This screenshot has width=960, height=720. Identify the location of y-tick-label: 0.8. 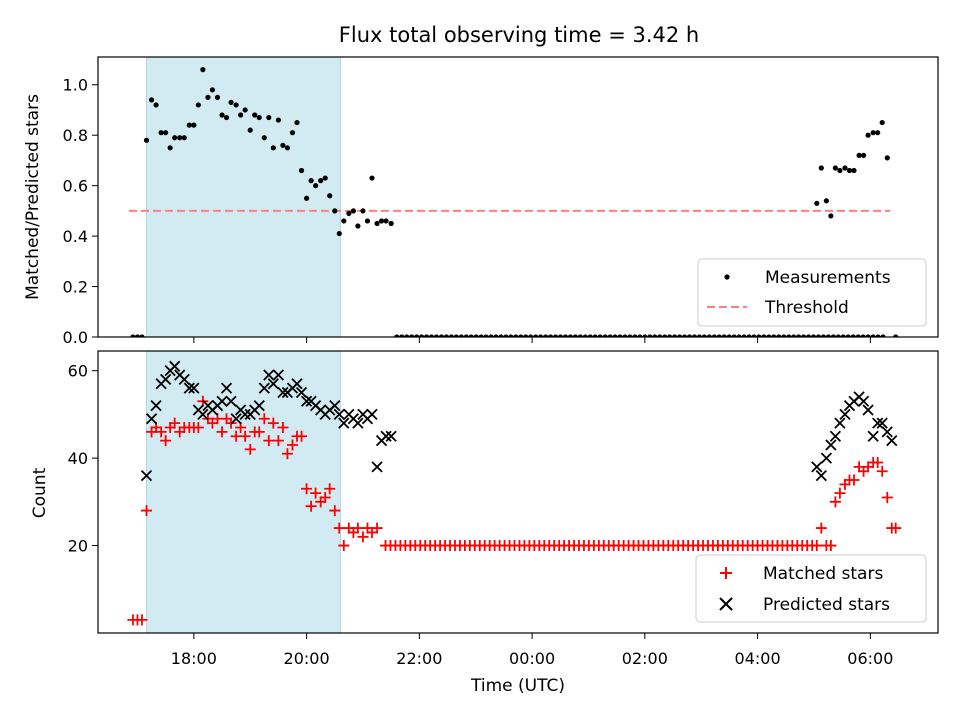
(75, 135).